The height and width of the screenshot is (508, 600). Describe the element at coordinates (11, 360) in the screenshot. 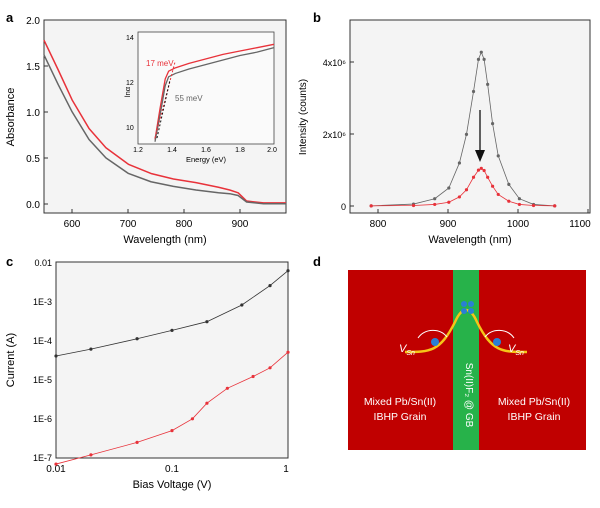

I see `panel-c-ylabel: Current (A)` at that location.